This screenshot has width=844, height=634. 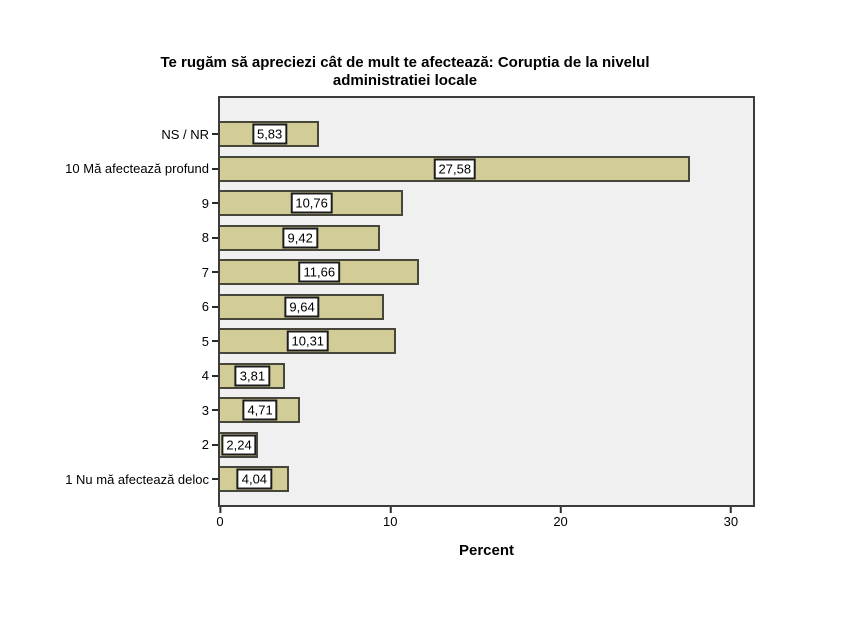 I want to click on bar-row: 4,04, so click(x=486, y=479).